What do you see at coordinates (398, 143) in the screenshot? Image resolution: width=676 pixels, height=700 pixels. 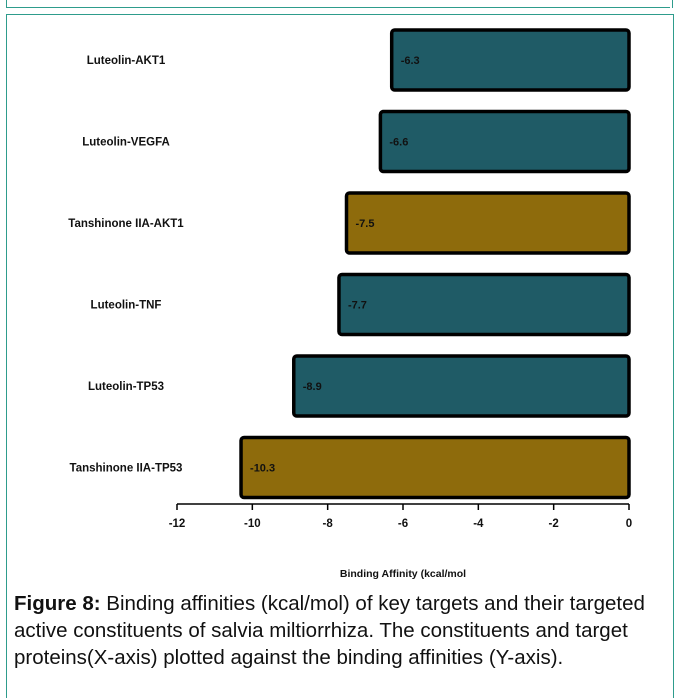 I see `data-label-luteolin-vegfa: -6.6` at bounding box center [398, 143].